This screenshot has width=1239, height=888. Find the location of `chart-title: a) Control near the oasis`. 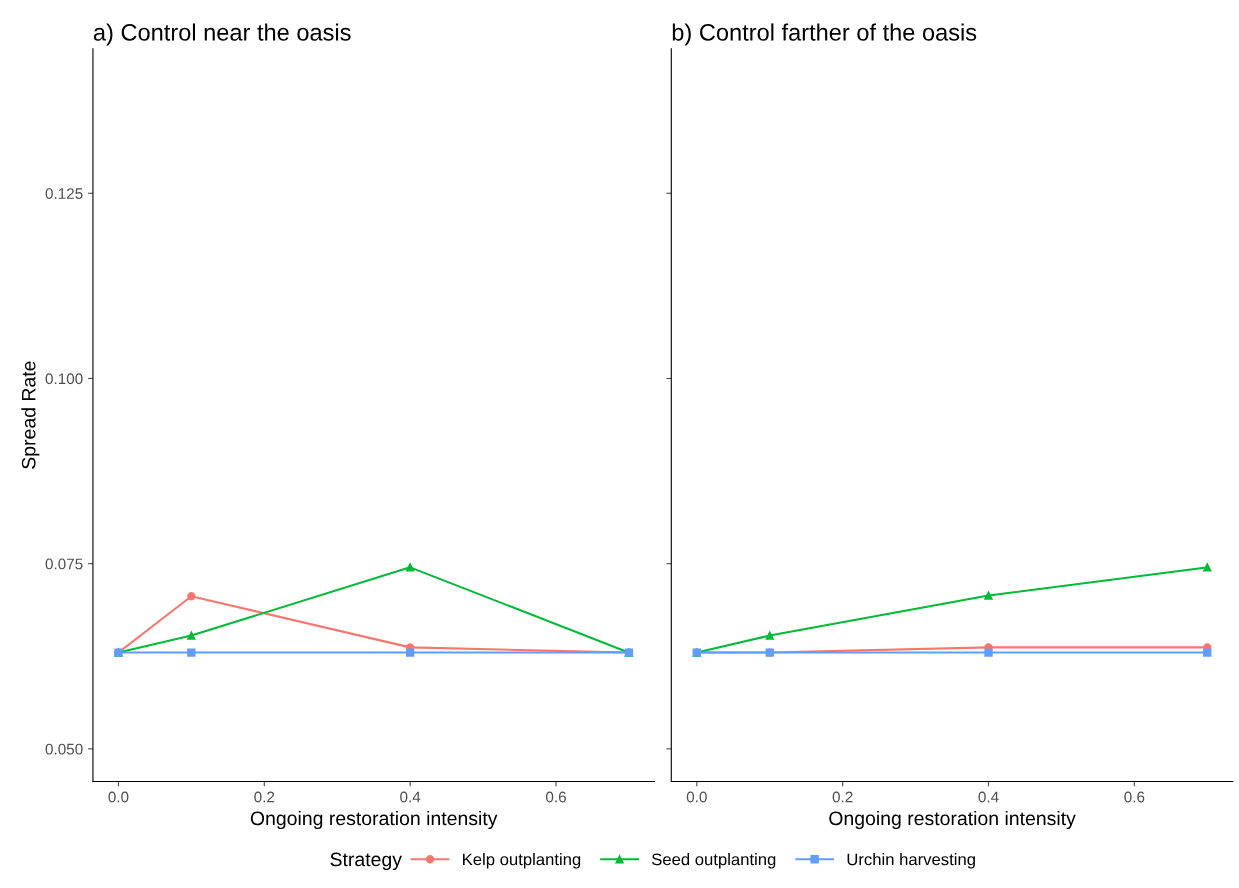

chart-title: a) Control near the oasis is located at coordinates (222, 34).